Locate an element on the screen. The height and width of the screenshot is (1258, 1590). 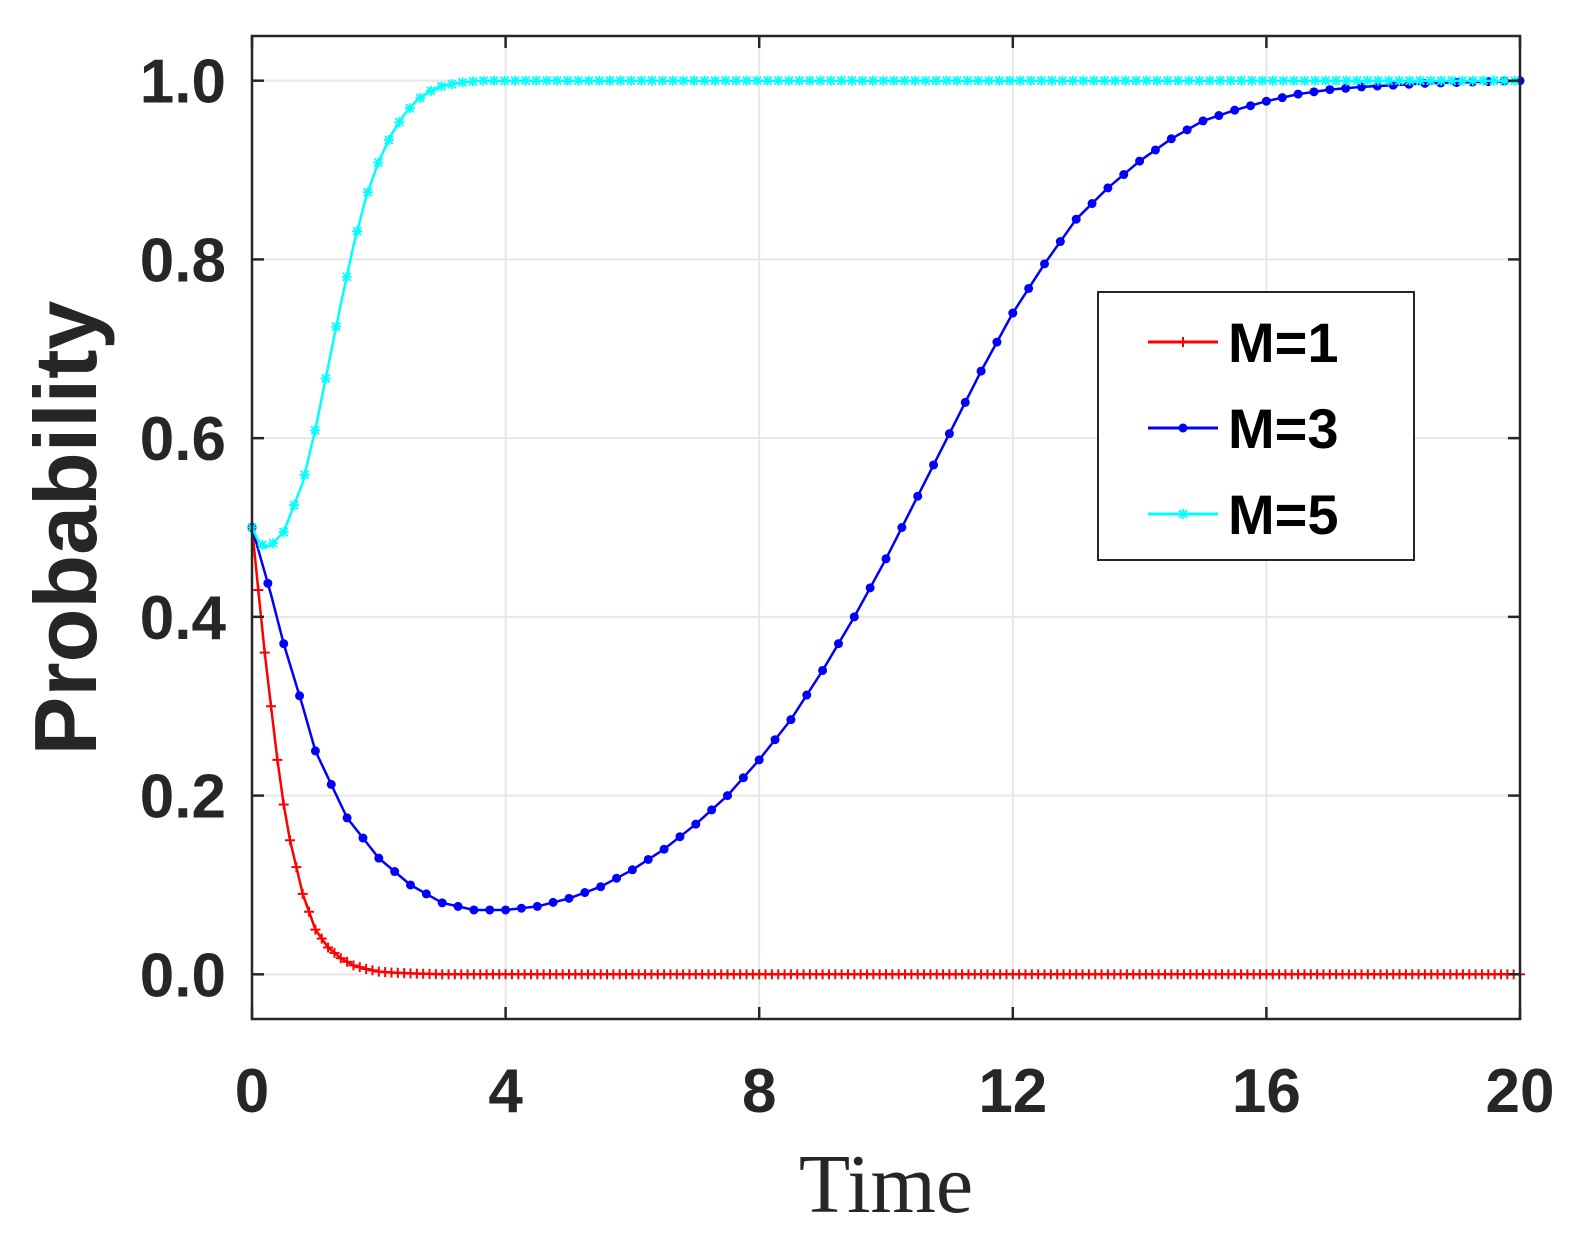
x-axis-label: Time is located at coordinates (886, 1184).